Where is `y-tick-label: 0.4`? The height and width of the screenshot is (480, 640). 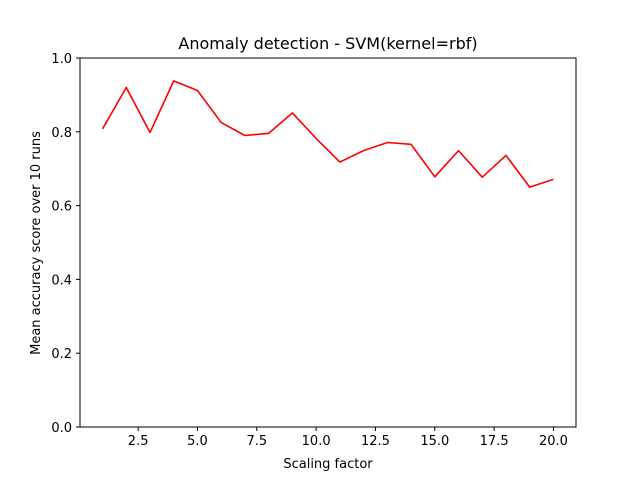 y-tick-label: 0.4 is located at coordinates (61, 280).